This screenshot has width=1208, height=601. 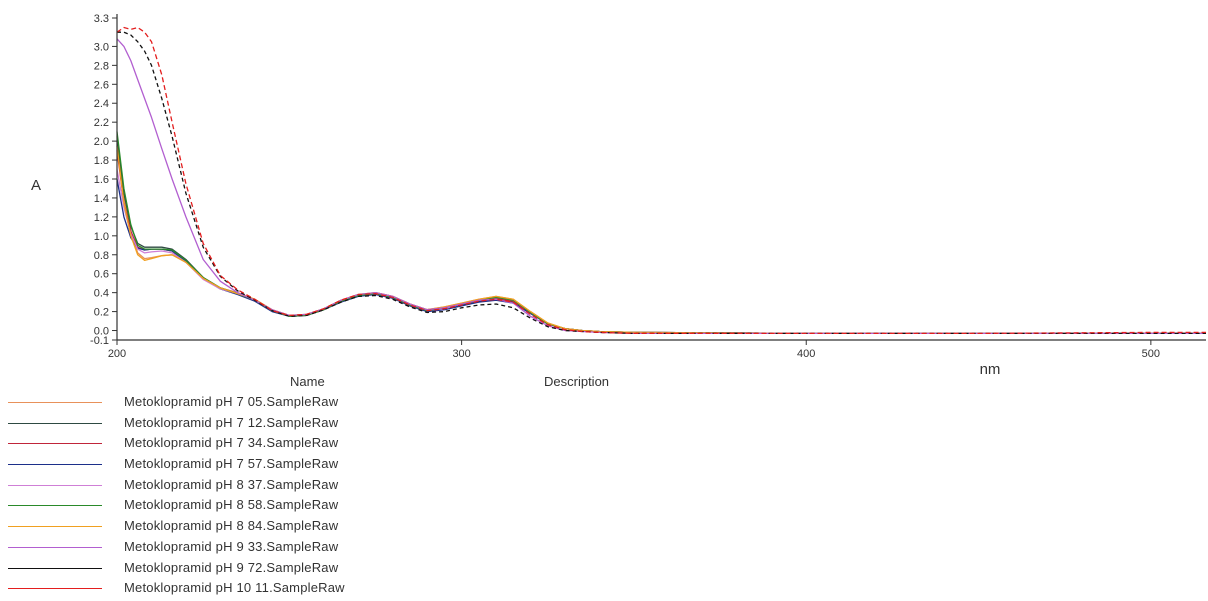 I want to click on y-tick-label: 0.4, so click(x=101, y=294).